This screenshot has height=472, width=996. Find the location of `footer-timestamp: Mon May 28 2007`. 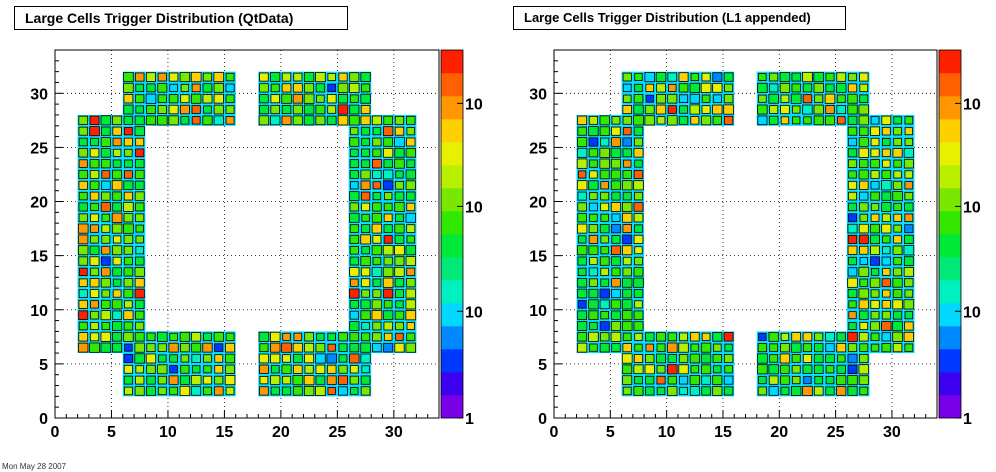

footer-timestamp: Mon May 28 2007 is located at coordinates (34, 466).